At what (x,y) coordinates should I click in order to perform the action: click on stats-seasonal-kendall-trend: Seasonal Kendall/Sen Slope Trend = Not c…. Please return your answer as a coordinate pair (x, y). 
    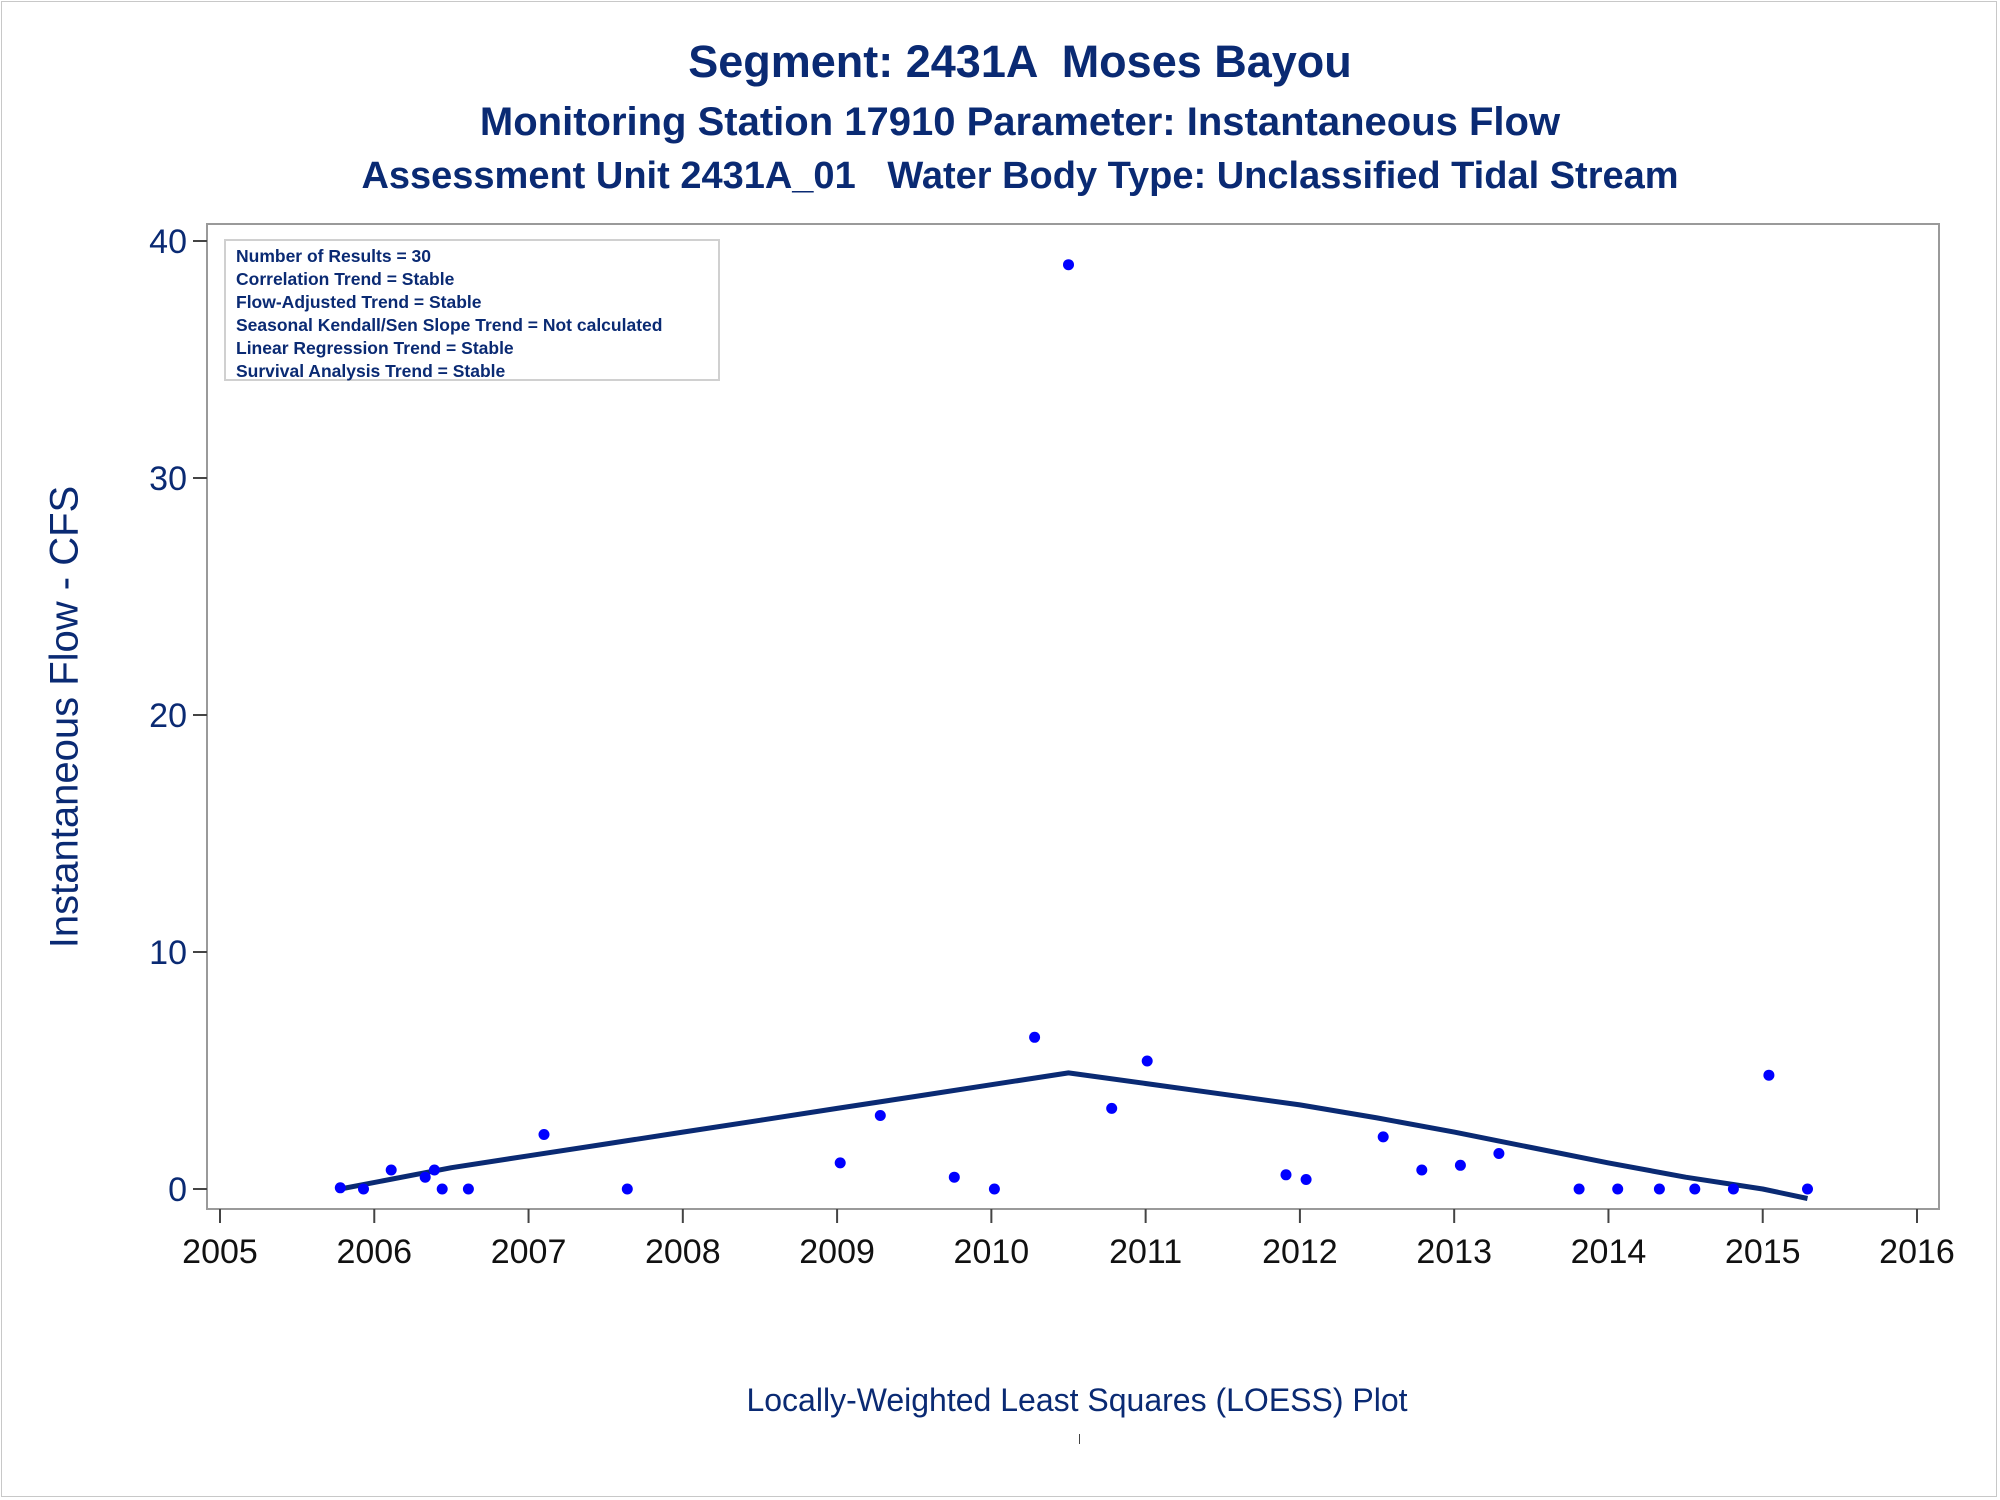
    Looking at the image, I should click on (449, 325).